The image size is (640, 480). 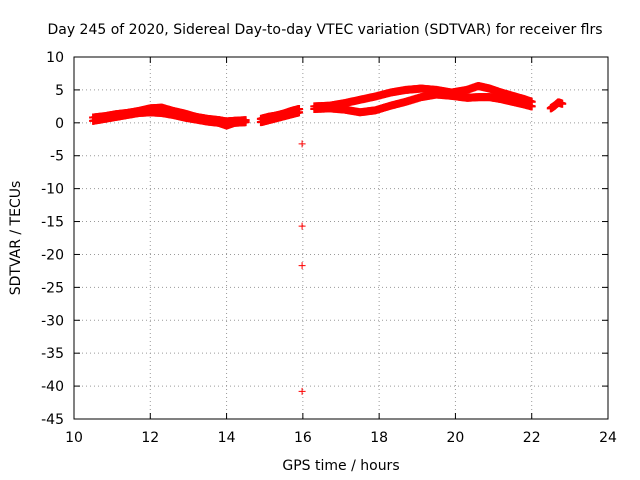 What do you see at coordinates (74, 438) in the screenshot?
I see `x-tick-label: 10` at bounding box center [74, 438].